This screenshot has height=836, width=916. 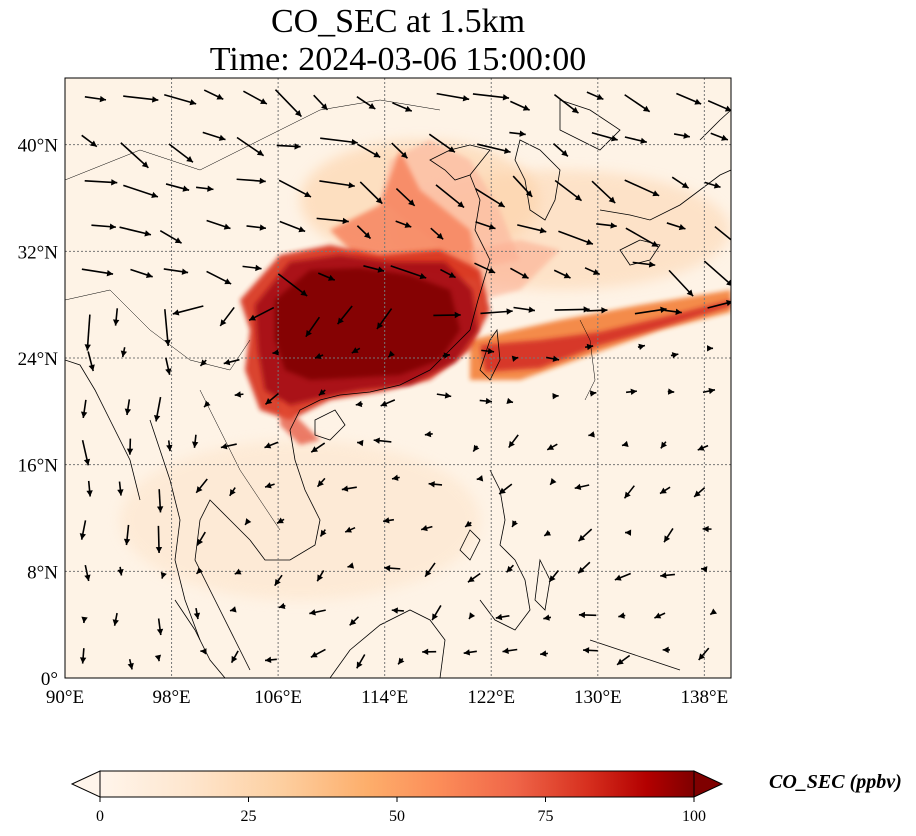 What do you see at coordinates (405, 215) in the screenshot?
I see `plume-north` at bounding box center [405, 215].